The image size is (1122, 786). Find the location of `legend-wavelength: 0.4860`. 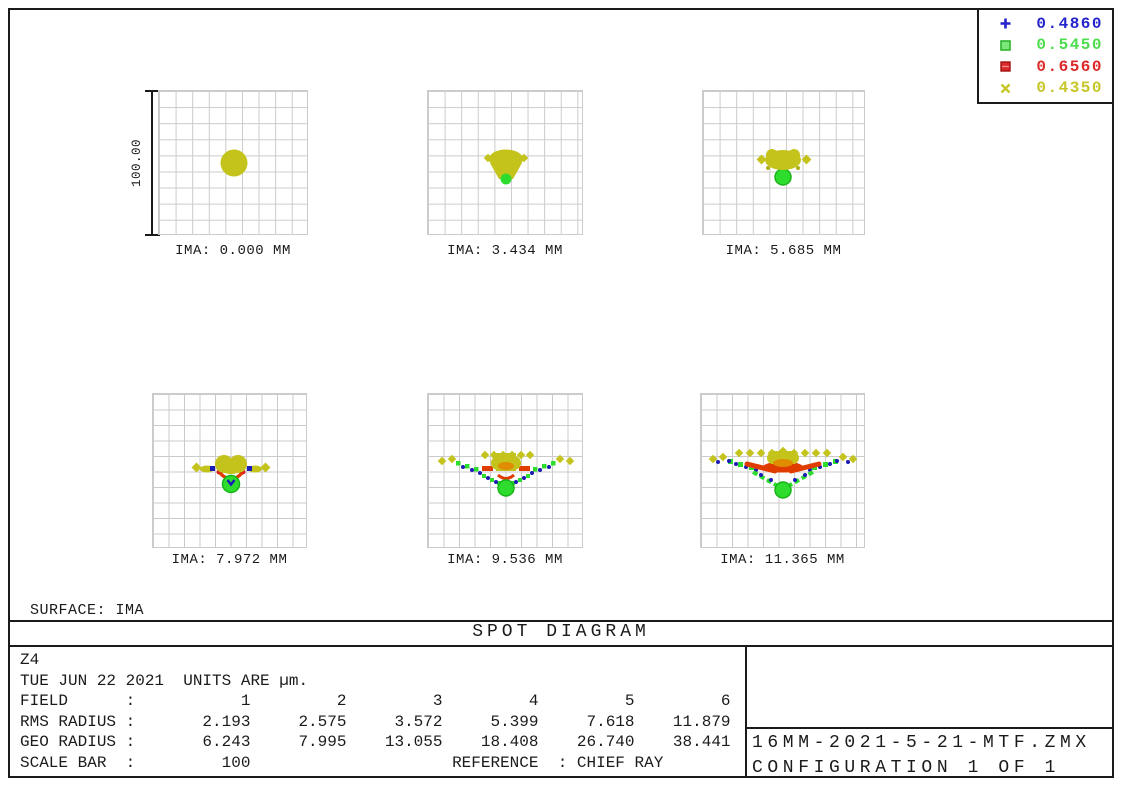

legend-wavelength: 0.4860 is located at coordinates (1069, 23).